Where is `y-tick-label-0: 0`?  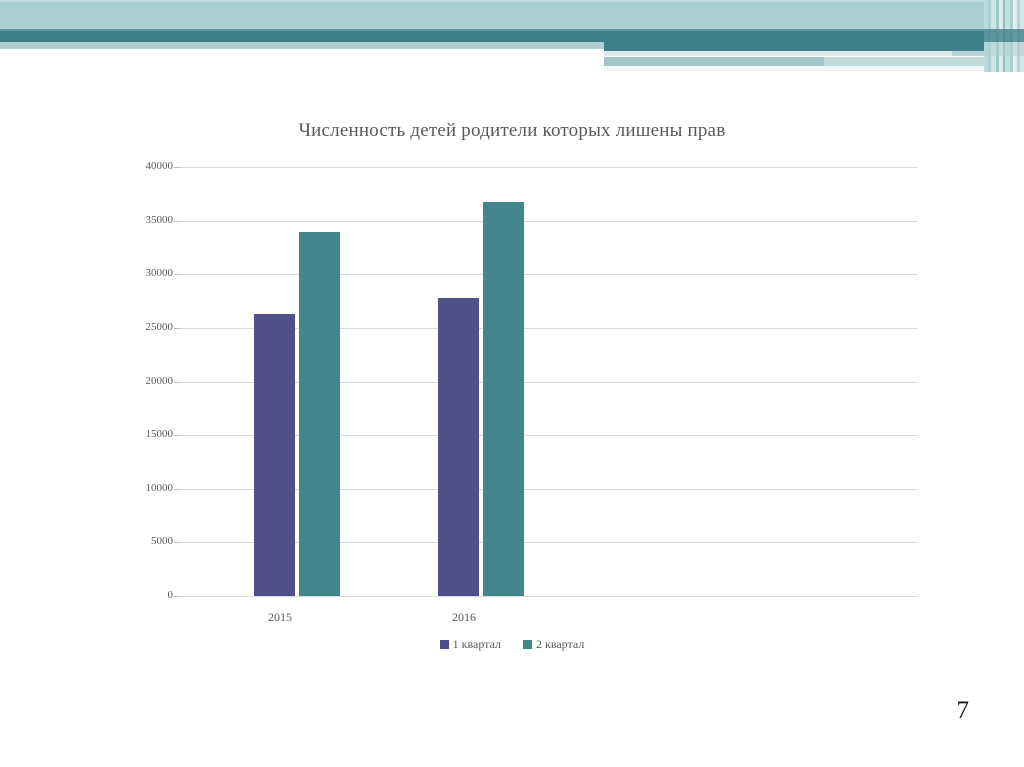
y-tick-label-0: 0 is located at coordinates (170, 595).